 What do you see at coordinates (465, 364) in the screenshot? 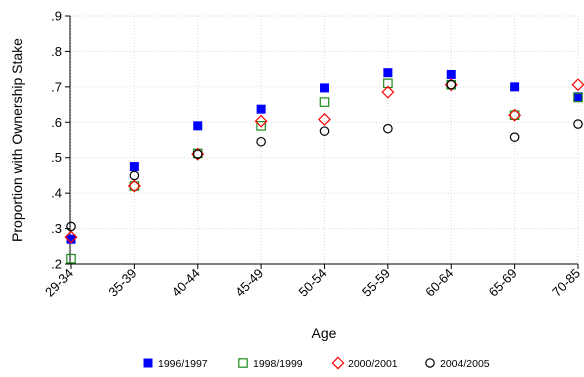
I see `legend-label: 2004/2005` at bounding box center [465, 364].